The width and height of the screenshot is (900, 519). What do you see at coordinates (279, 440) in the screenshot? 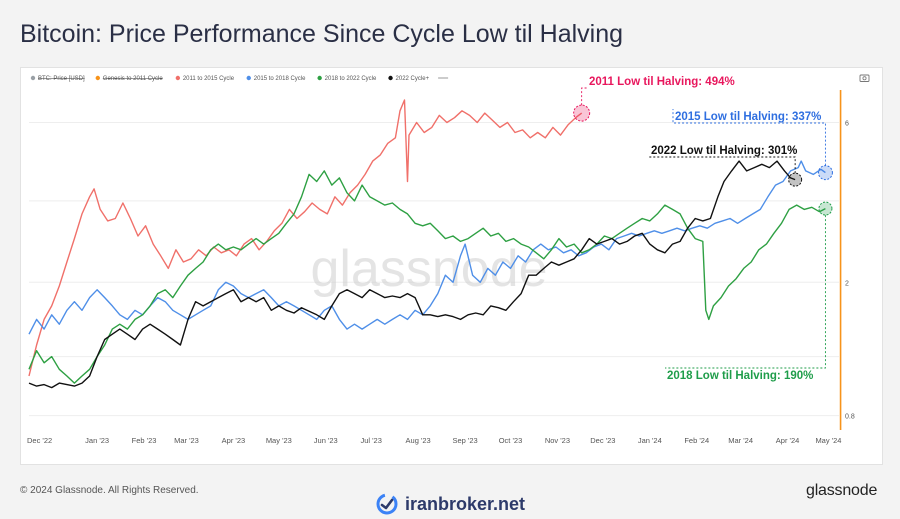
I see `x-tick-label: May '23` at bounding box center [279, 440].